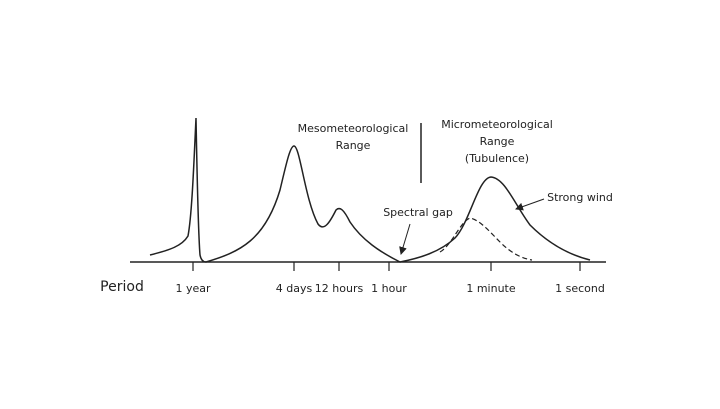 Image resolution: width=720 pixels, height=409 pixels. Describe the element at coordinates (353, 128) in the screenshot. I see `region-label: Mesometeorological` at that location.